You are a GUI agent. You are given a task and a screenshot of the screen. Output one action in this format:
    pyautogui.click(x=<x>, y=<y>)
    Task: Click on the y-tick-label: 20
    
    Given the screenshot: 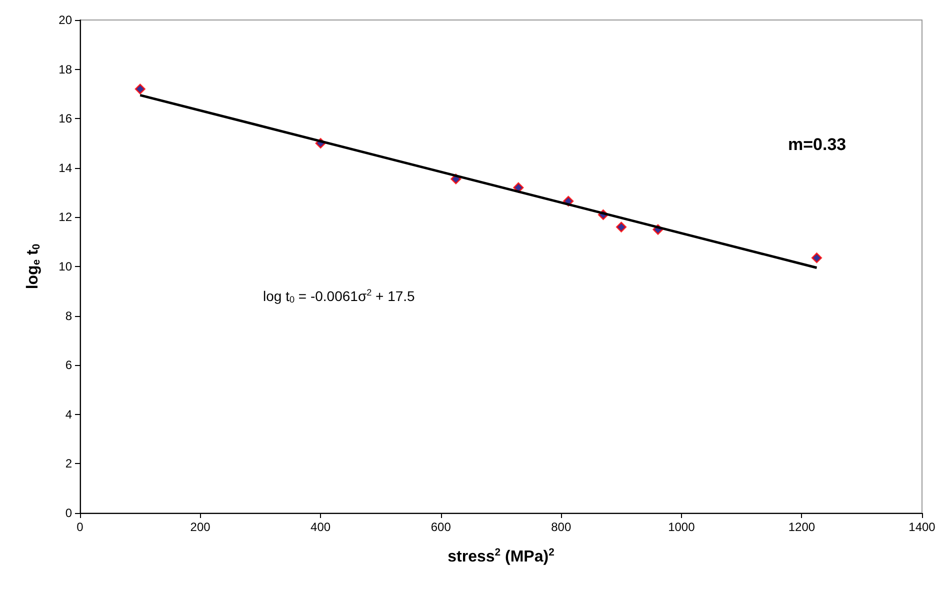 What is the action you would take?
    pyautogui.click(x=65, y=20)
    